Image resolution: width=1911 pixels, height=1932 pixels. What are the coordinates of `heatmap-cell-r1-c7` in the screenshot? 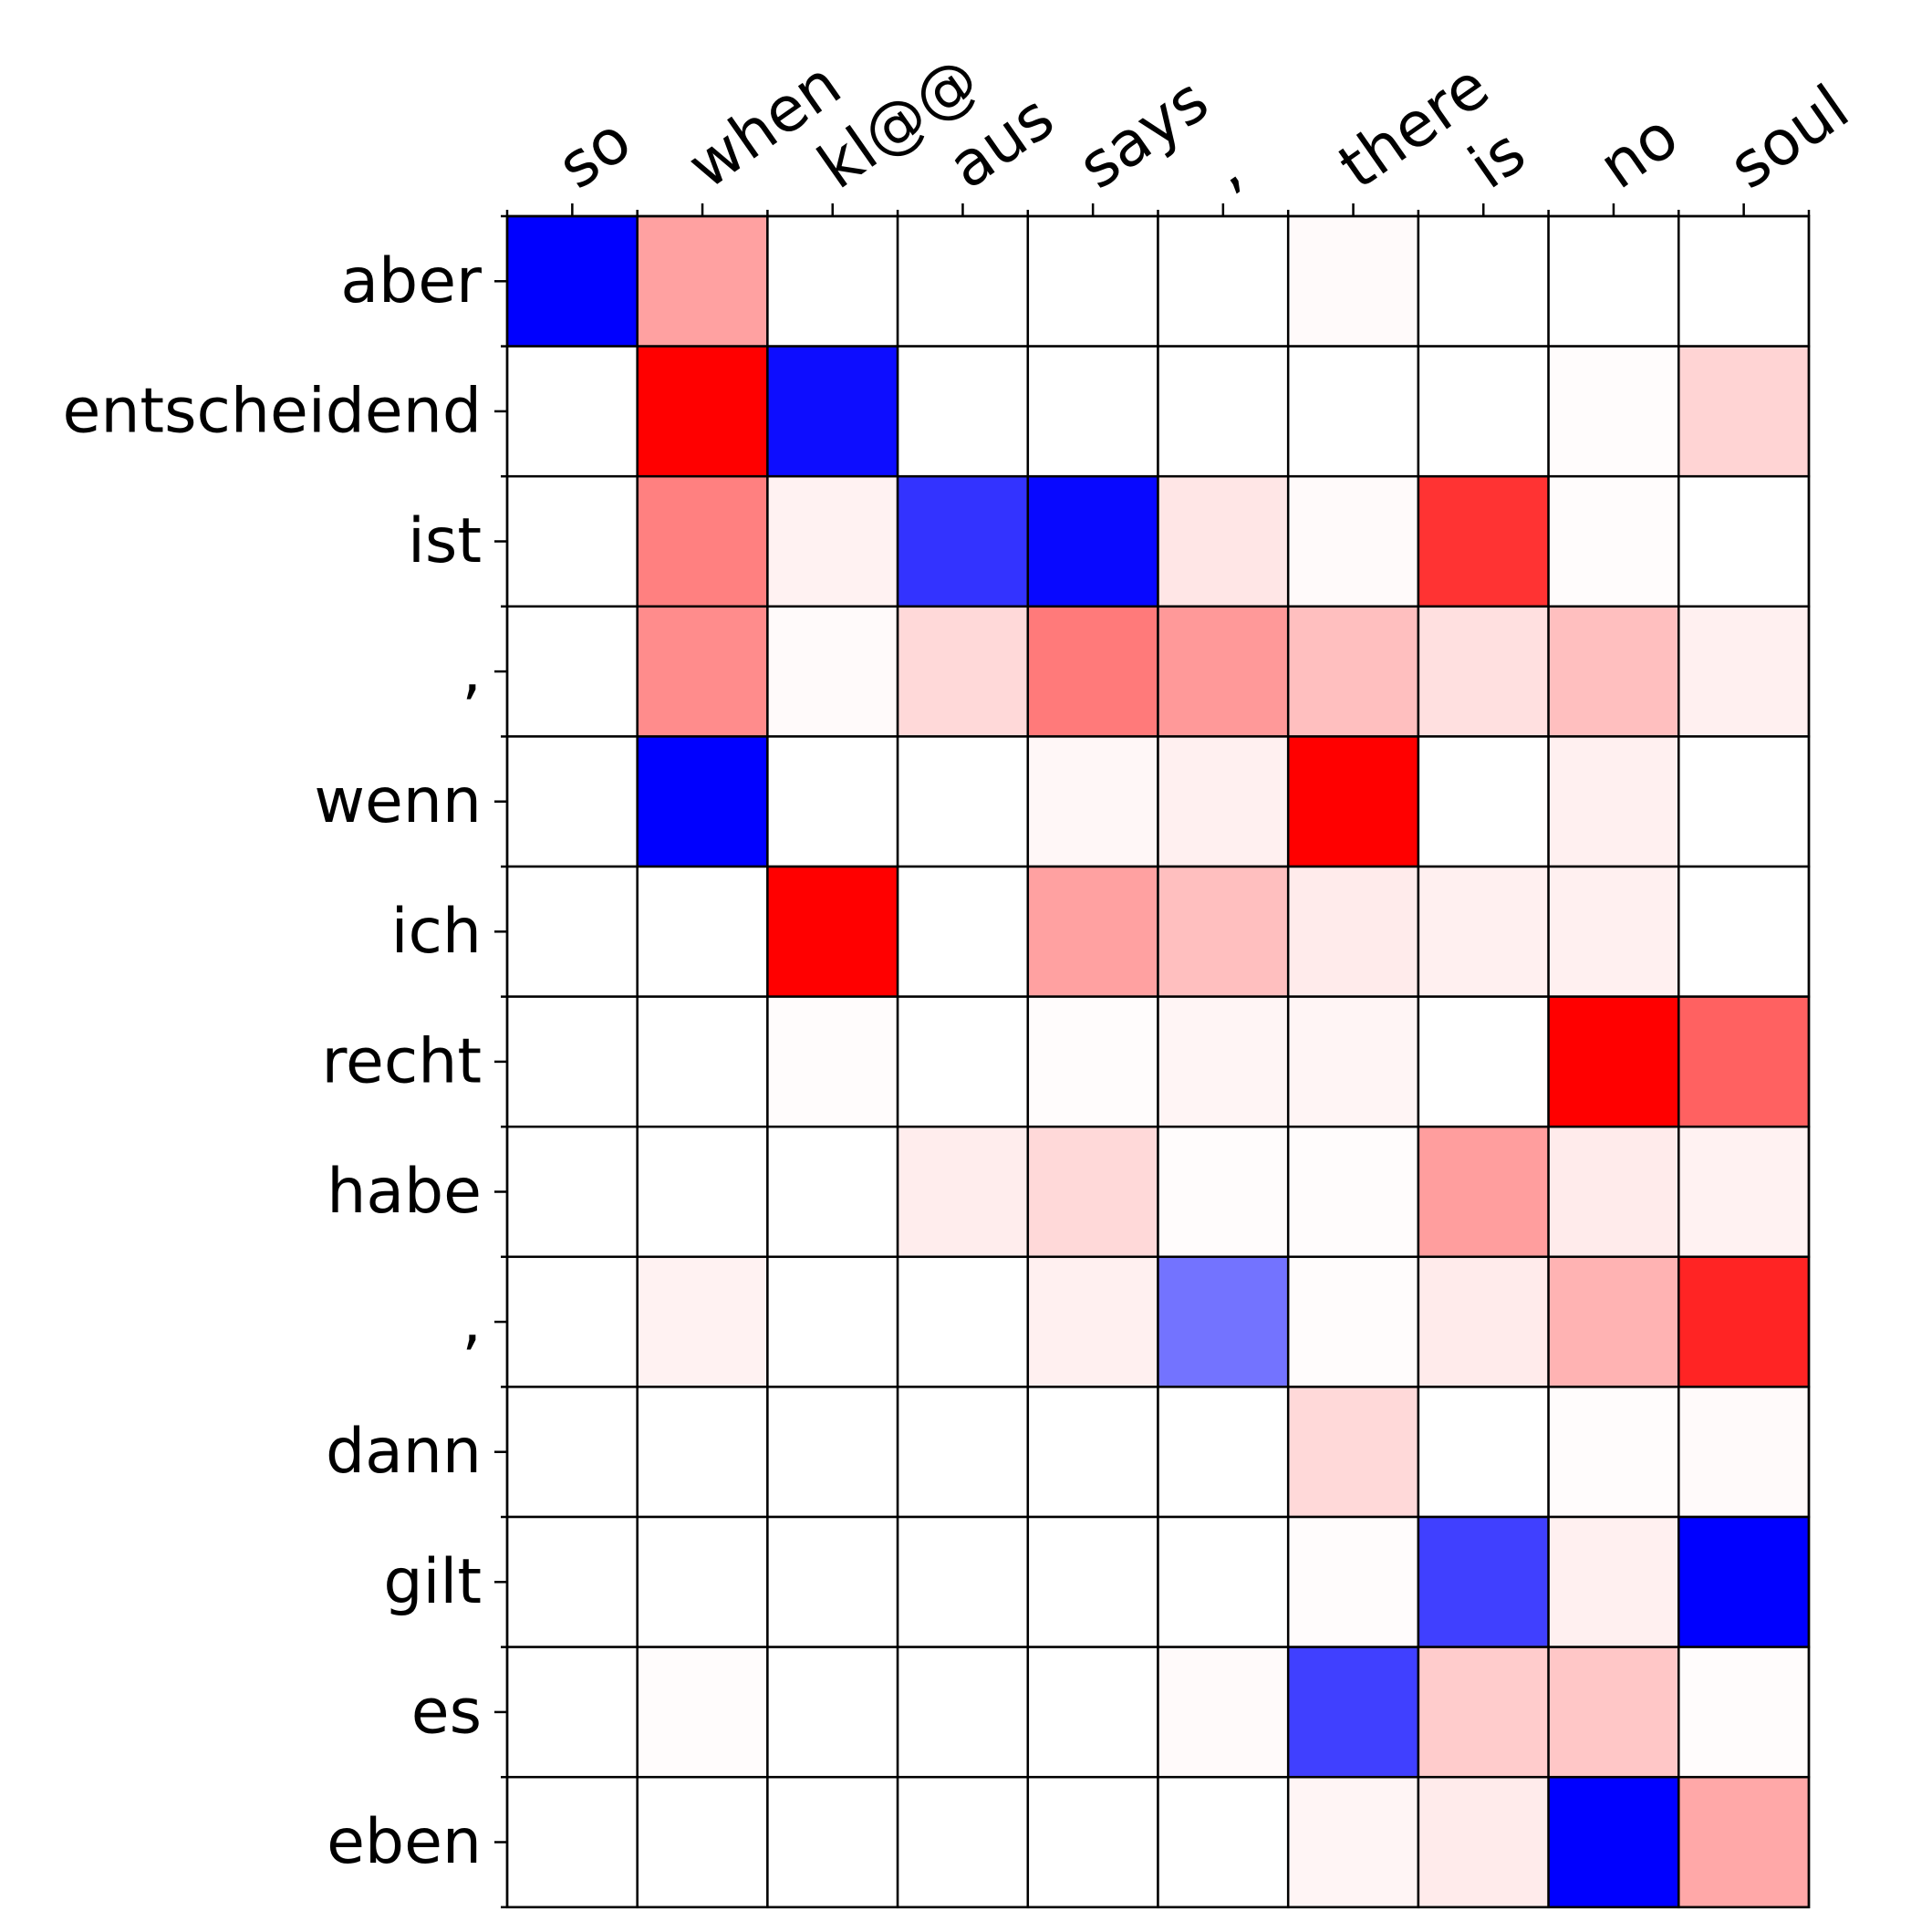 It's located at (1483, 411).